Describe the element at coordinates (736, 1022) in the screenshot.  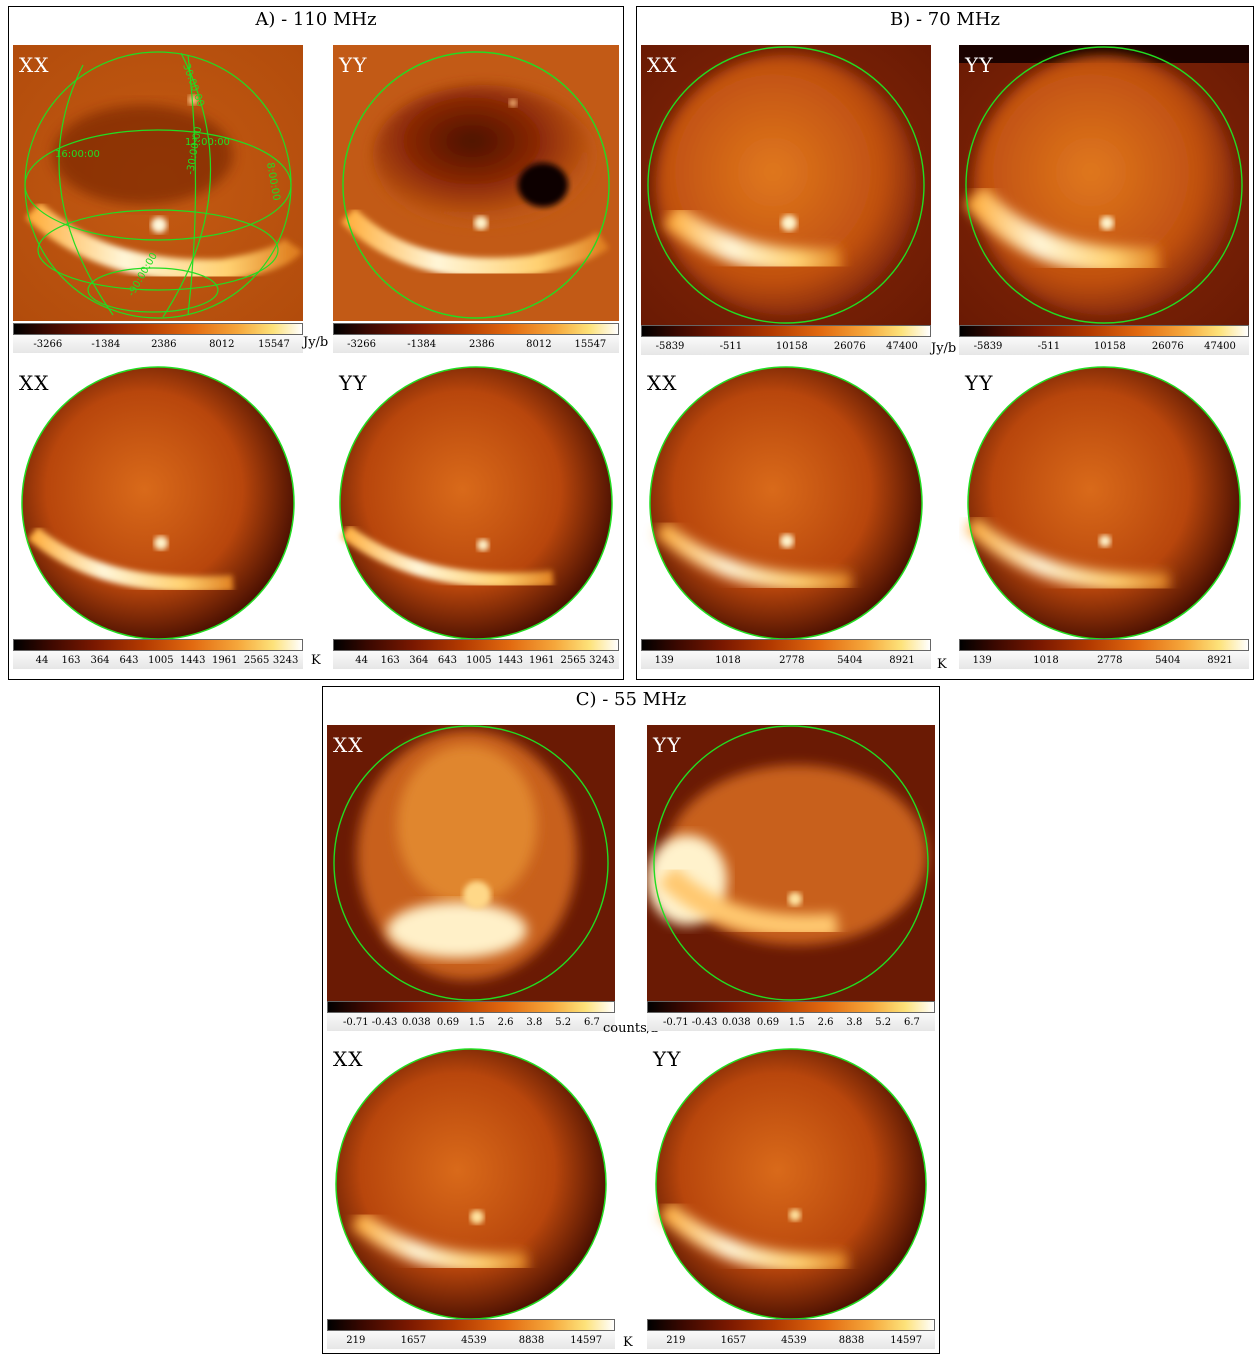
I see `tick-label: 0.038` at that location.